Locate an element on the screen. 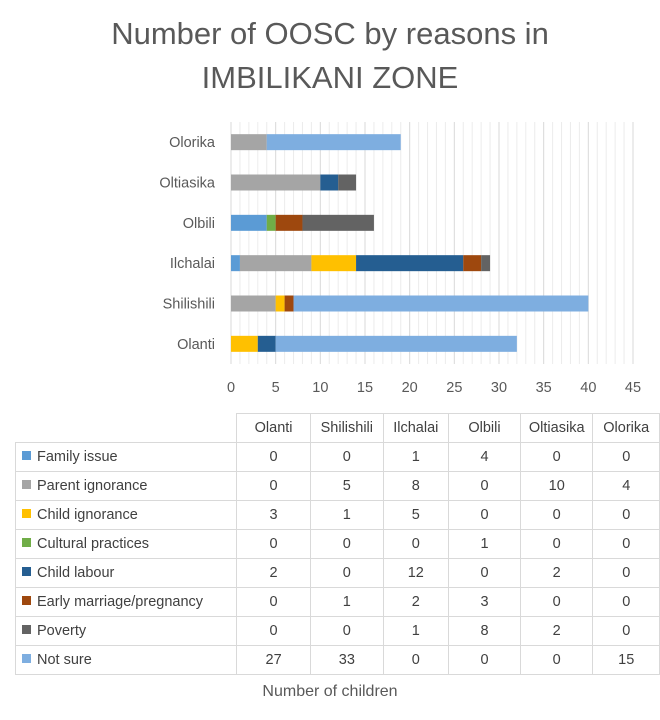 The image size is (660, 720). series-label: Parent ignorance is located at coordinates (126, 486).